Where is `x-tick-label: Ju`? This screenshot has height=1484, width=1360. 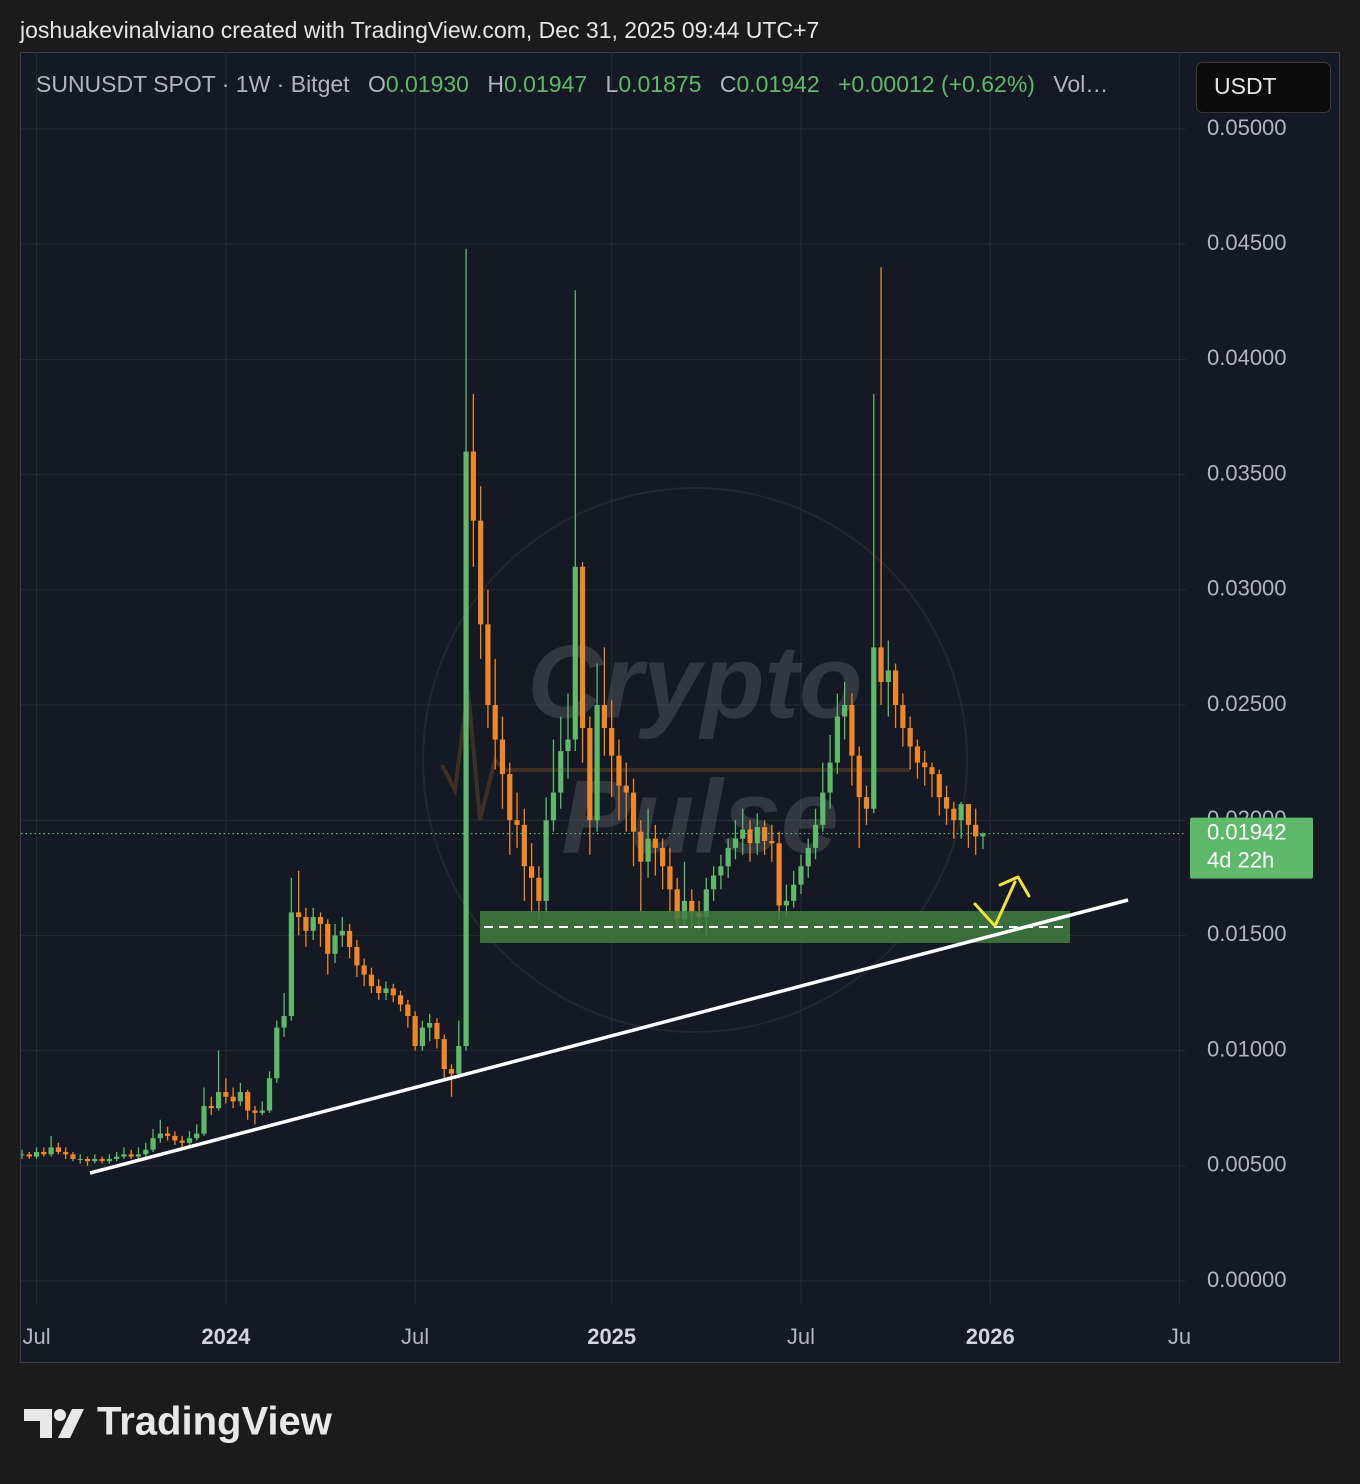 x-tick-label: Ju is located at coordinates (1179, 1336).